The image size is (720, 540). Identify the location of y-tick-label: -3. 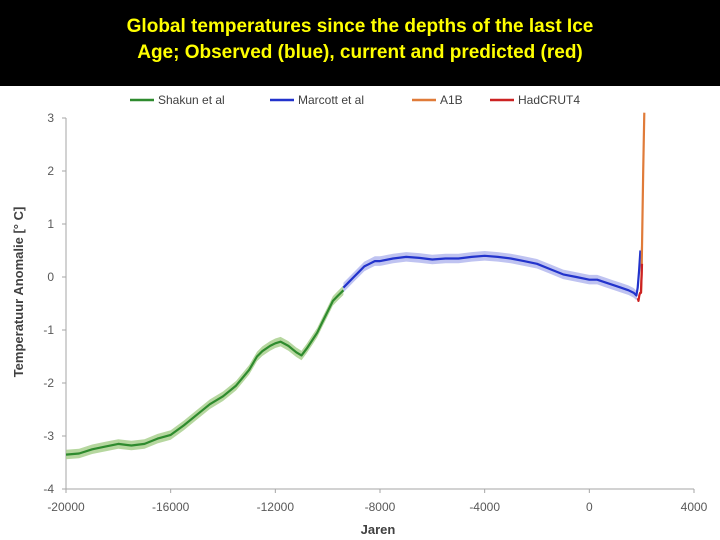
(48, 436).